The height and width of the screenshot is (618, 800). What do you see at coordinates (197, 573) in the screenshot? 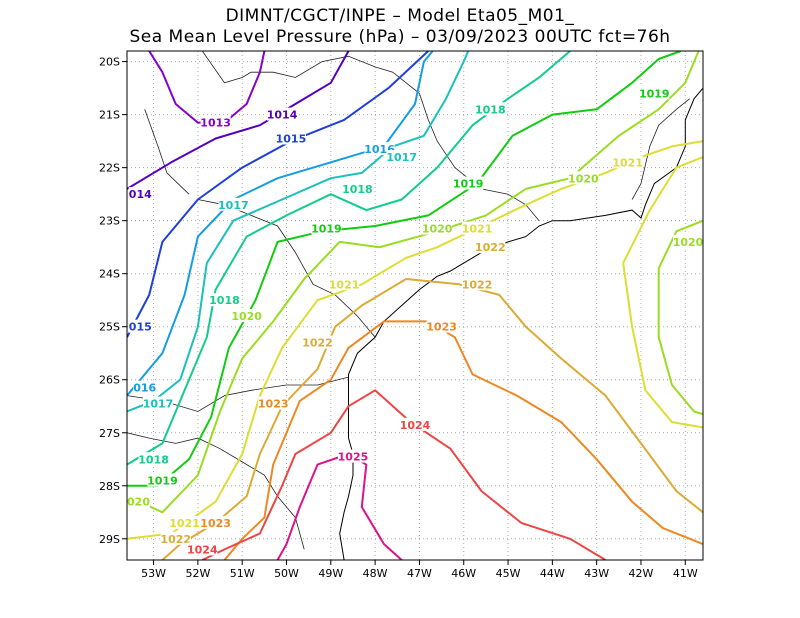
I see `x-tick-label: 52W` at bounding box center [197, 573].